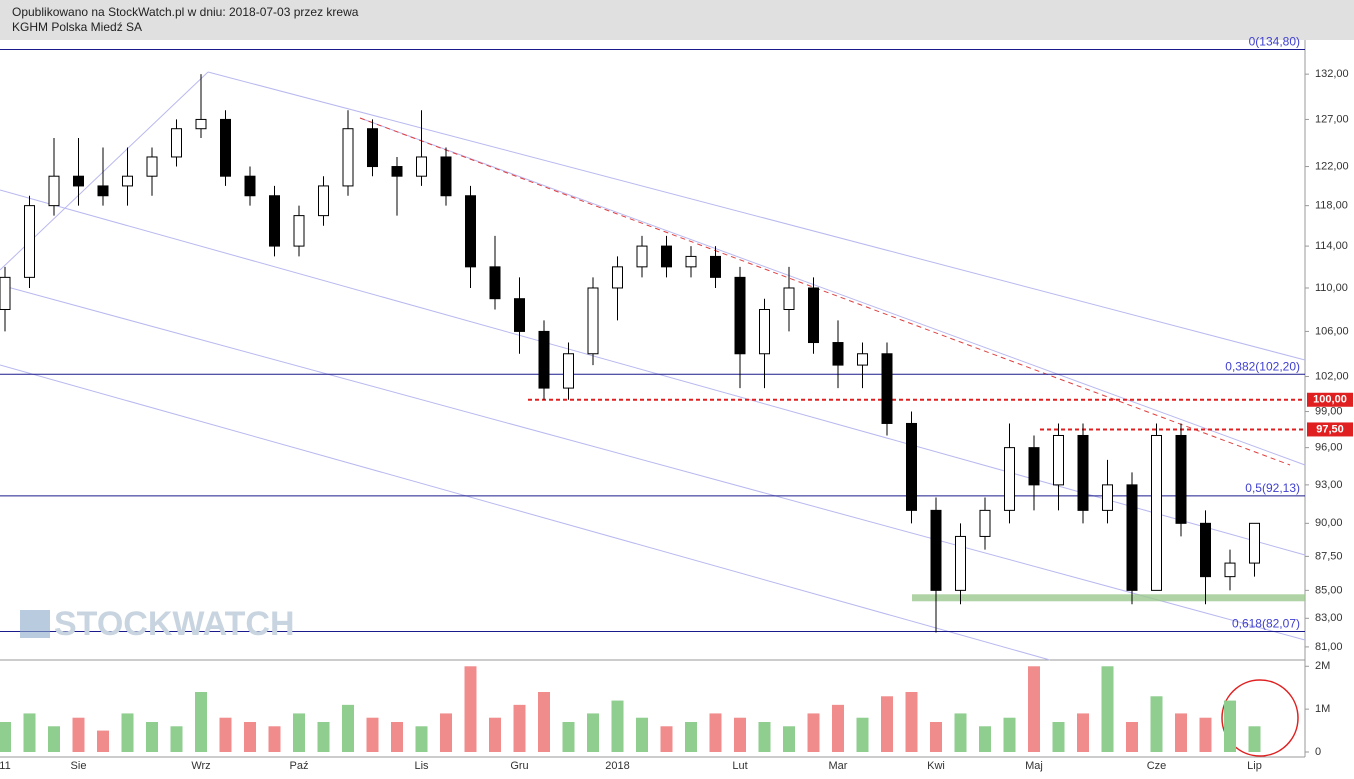 The image size is (1354, 779). What do you see at coordinates (1329, 523) in the screenshot?
I see `y-tick-label: 90,00` at bounding box center [1329, 523].